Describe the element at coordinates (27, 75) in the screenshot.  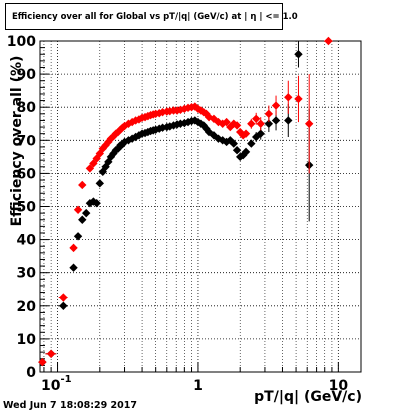
I see `y-tick-label: 90` at that location.